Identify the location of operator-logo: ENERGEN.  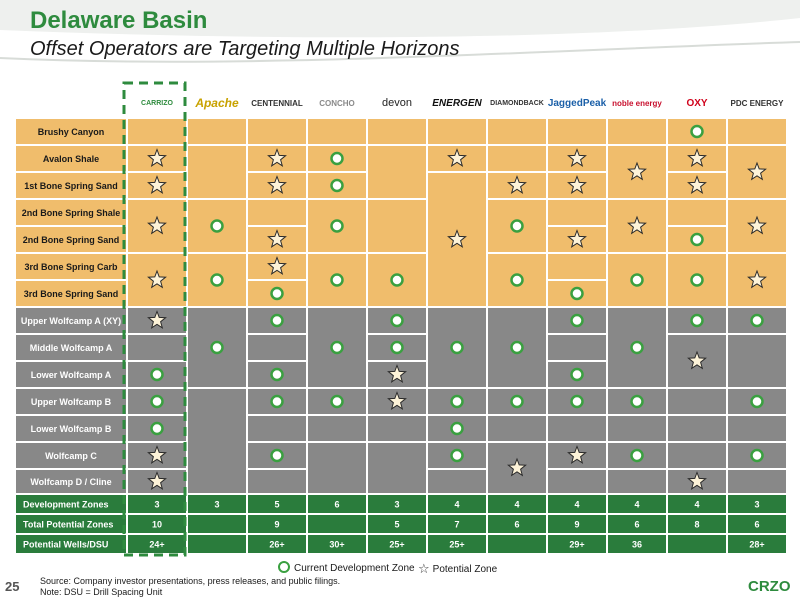
(457, 103).